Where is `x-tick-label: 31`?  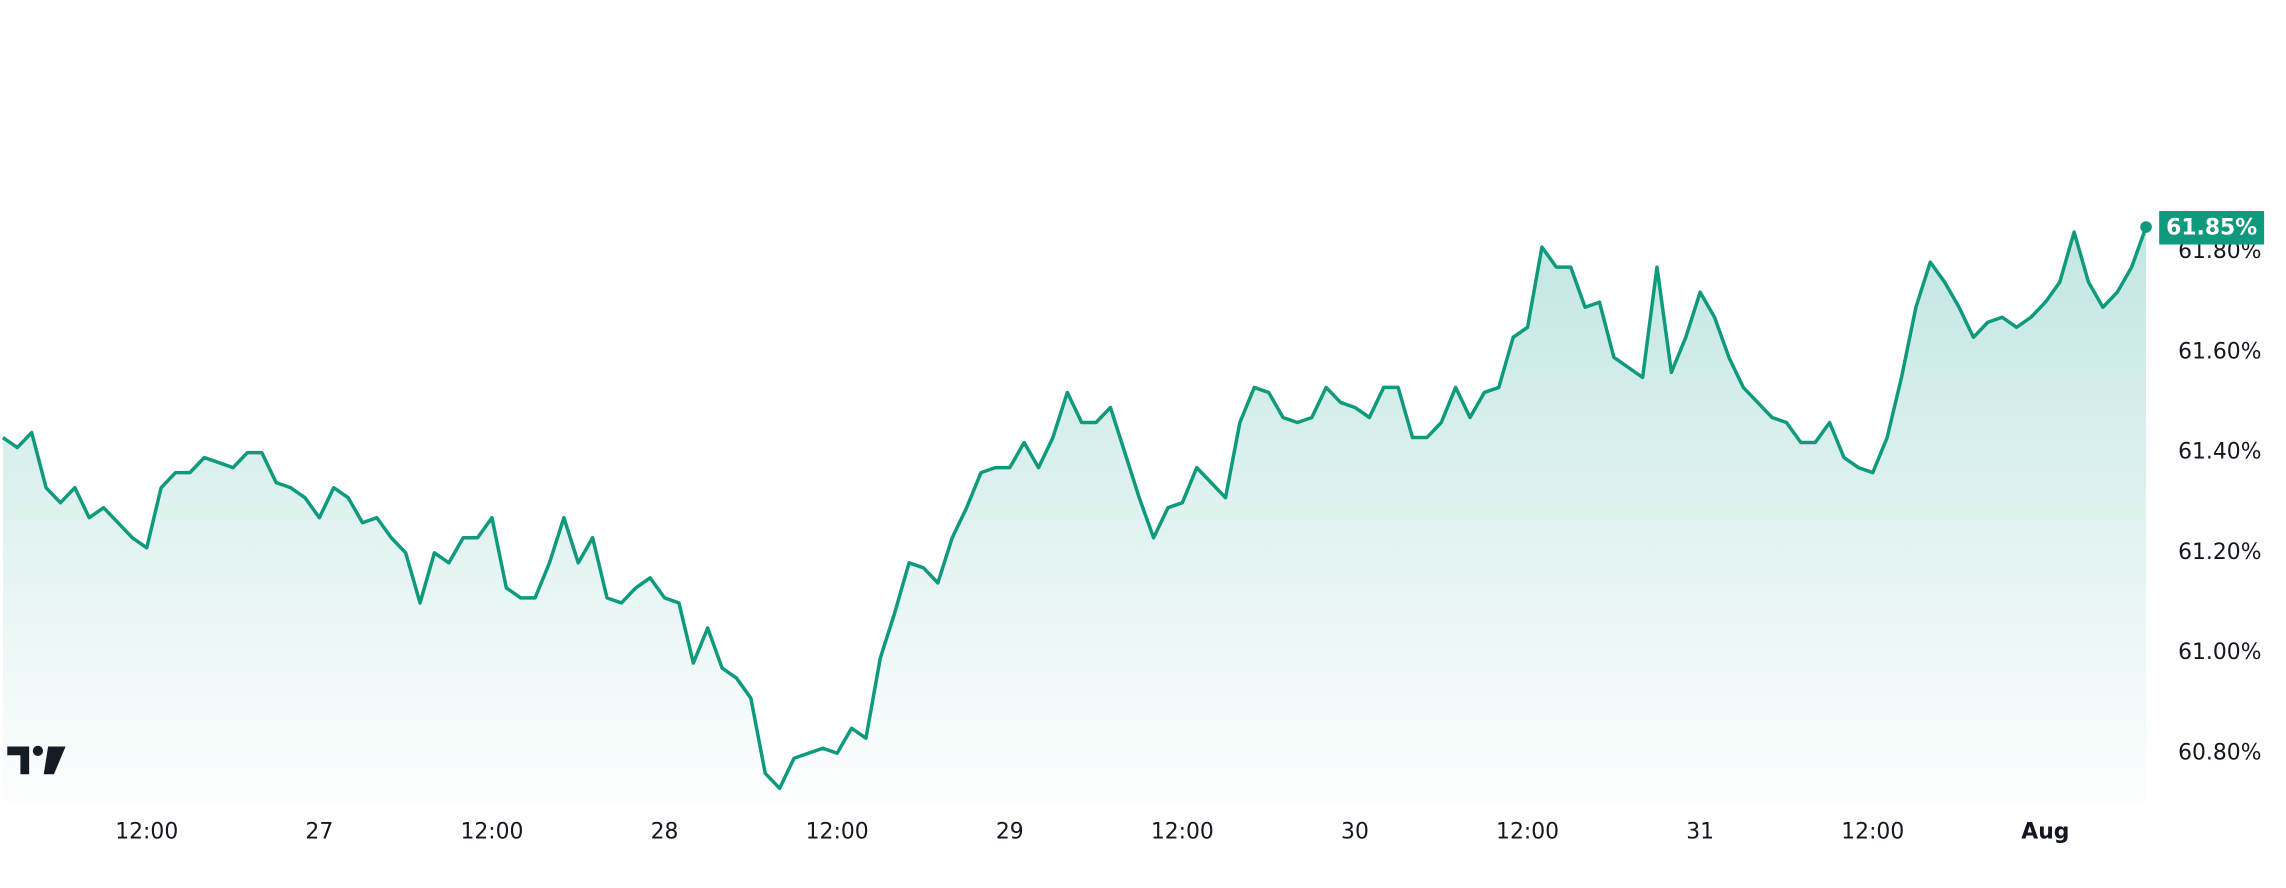 x-tick-label: 31 is located at coordinates (1700, 832).